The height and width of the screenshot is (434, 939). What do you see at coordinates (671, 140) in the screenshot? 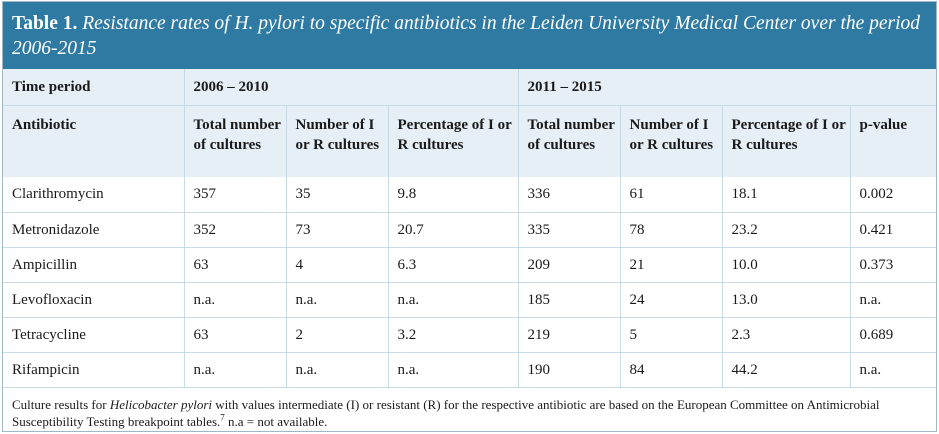
I see `p2-number-header: Number of I or R cultures` at bounding box center [671, 140].